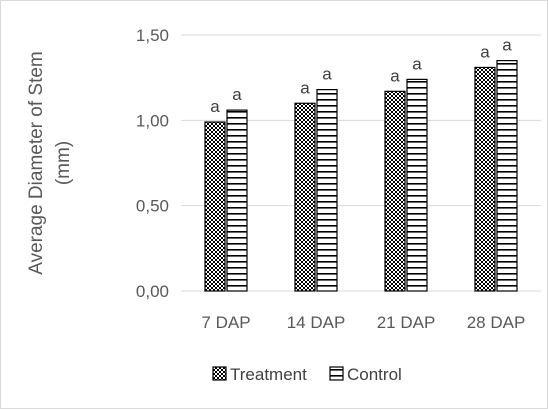 This screenshot has height=410, width=548. I want to click on legend-swatch-control, so click(336, 373).